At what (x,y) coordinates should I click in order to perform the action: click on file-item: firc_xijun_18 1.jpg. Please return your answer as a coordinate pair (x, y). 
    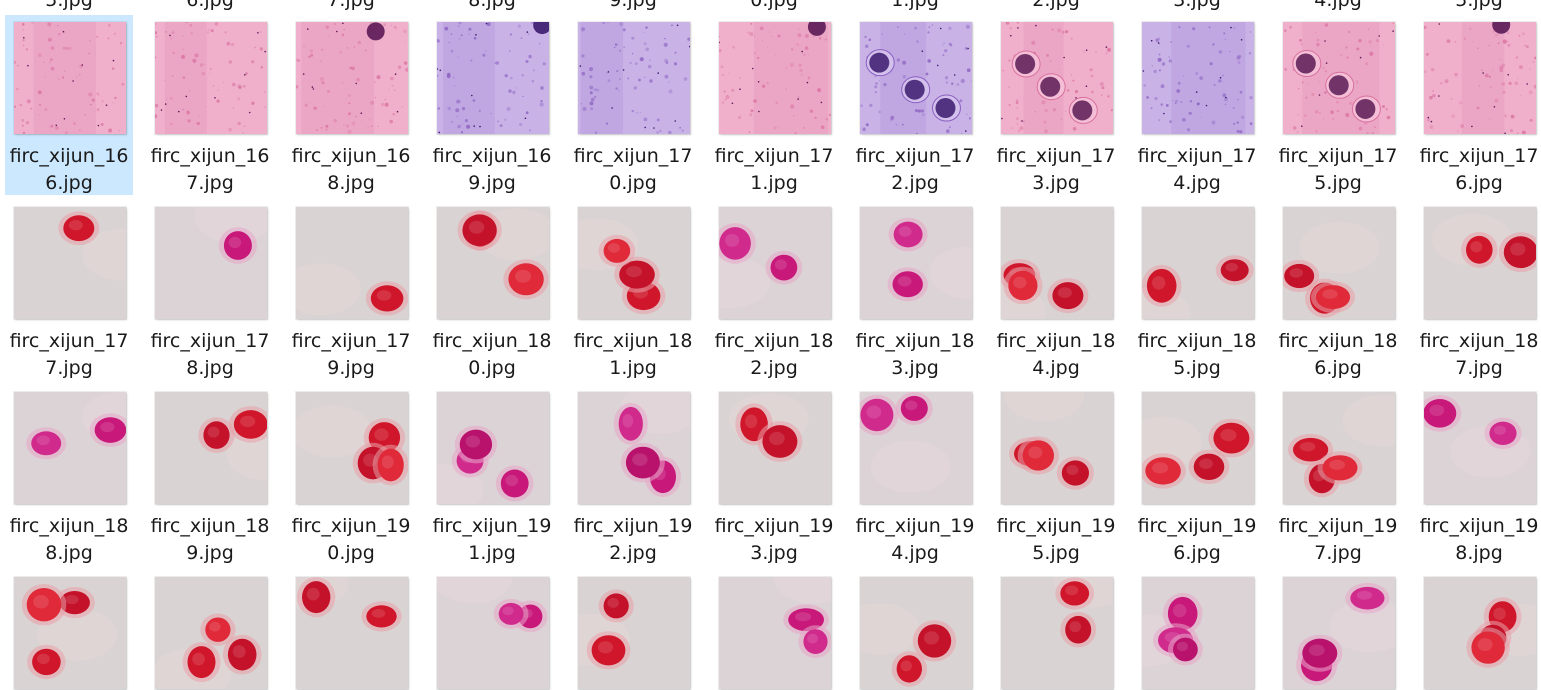
    Looking at the image, I should click on (633, 290).